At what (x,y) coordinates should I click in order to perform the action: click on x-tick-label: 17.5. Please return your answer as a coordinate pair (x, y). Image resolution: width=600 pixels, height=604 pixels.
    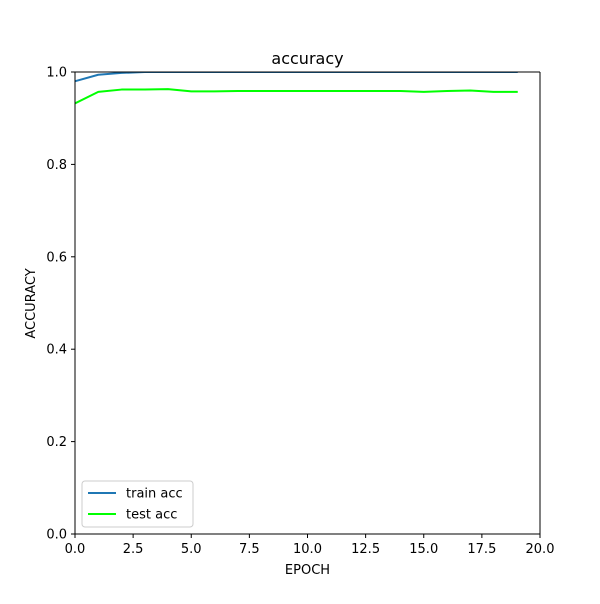
    Looking at the image, I should click on (481, 549).